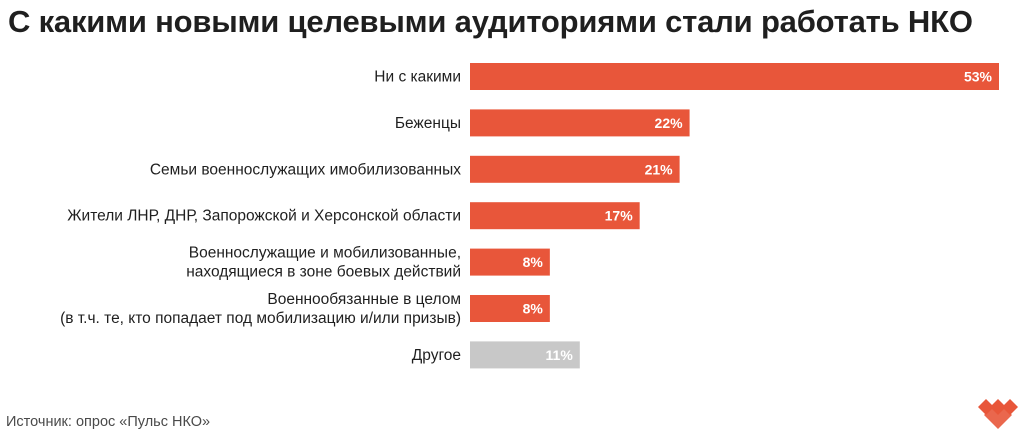 The width and height of the screenshot is (1024, 433). What do you see at coordinates (619, 216) in the screenshot?
I see `bar-value-label: 17%` at bounding box center [619, 216].